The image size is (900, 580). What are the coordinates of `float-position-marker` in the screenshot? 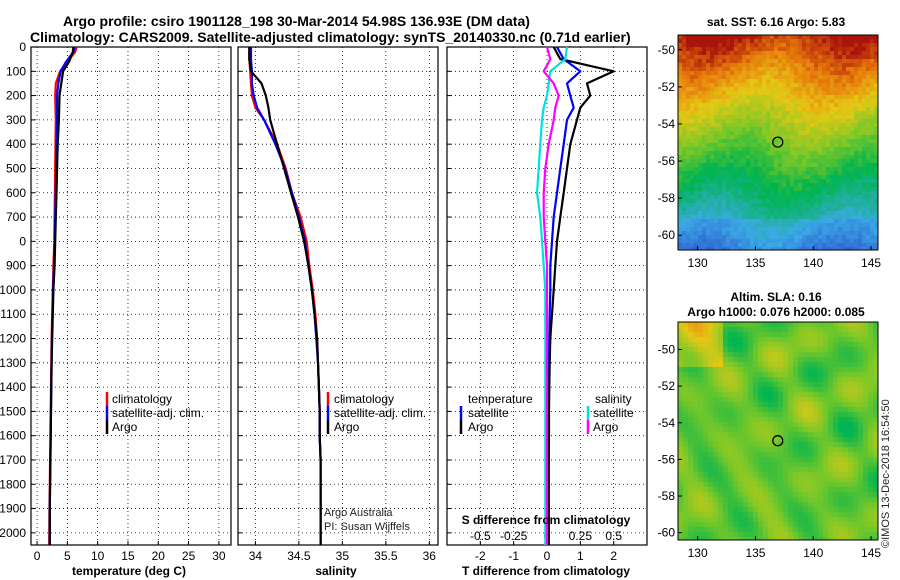 It's located at (778, 142).